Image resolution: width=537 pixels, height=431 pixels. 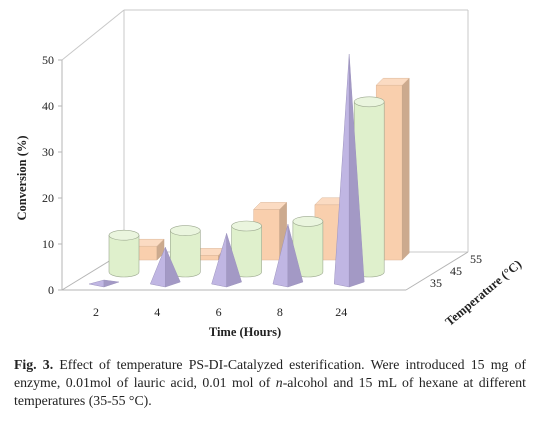 I want to click on side-wall-top-edge, so click(x=93, y=35).